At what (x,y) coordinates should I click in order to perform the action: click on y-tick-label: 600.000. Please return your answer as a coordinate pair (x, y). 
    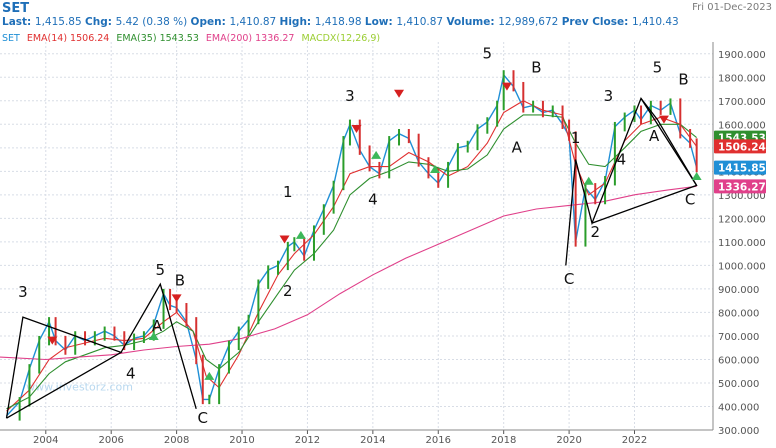
    Looking at the image, I should click on (738, 360).